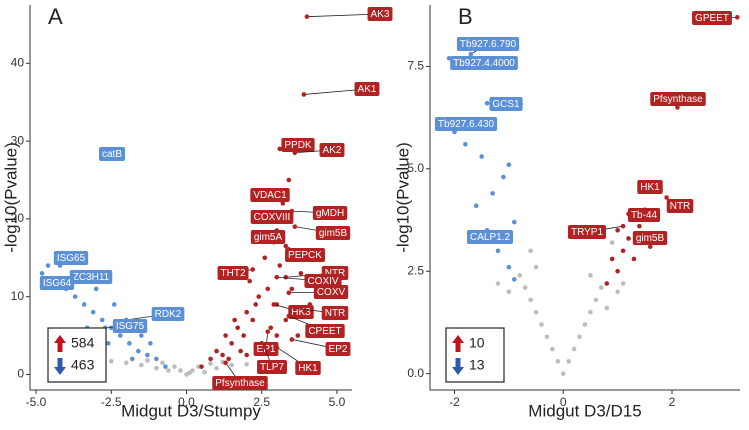  Describe the element at coordinates (506, 104) in the screenshot. I see `gene-label-text: GCS1` at that location.